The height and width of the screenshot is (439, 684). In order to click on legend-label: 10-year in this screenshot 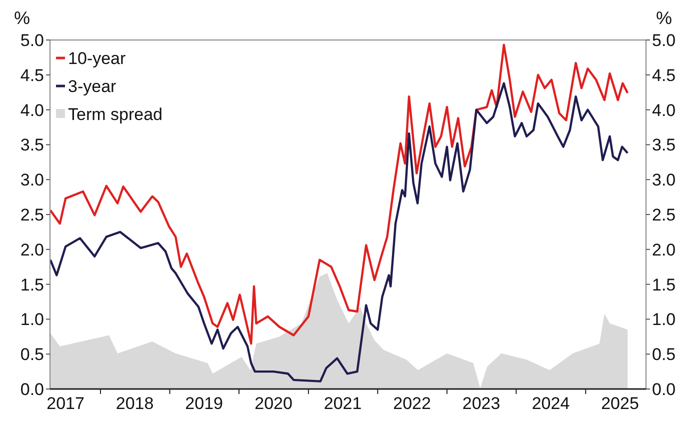, I will do `click(97, 58)`.